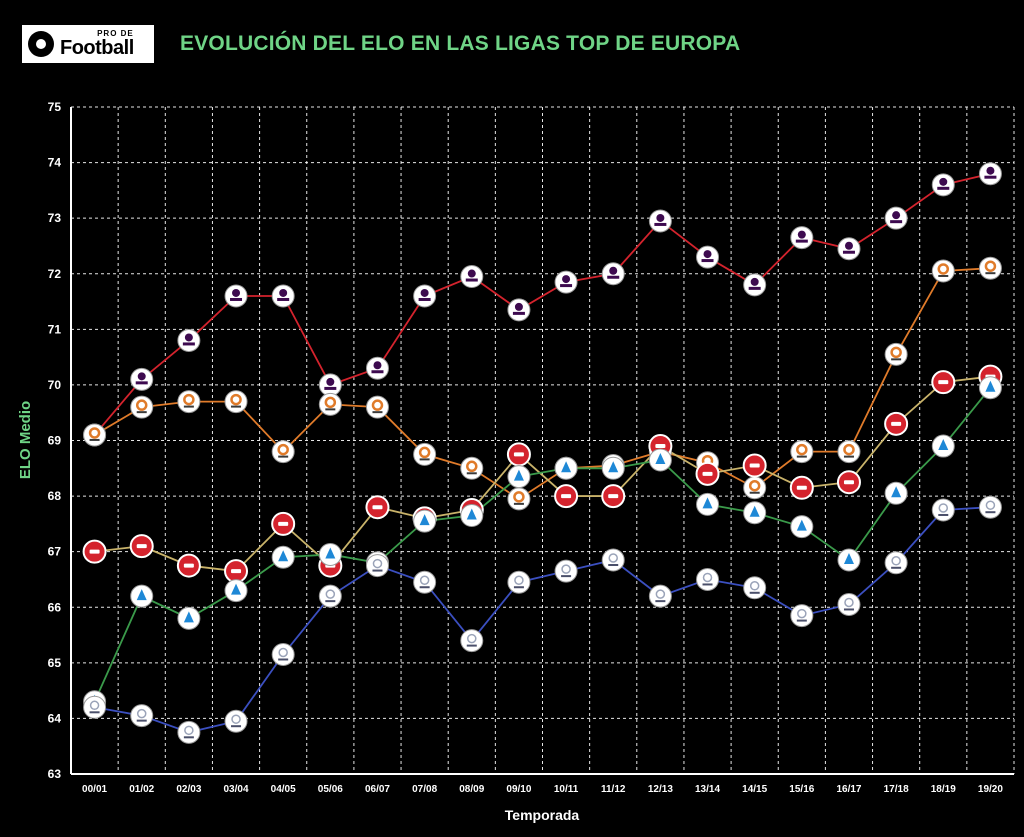 The width and height of the screenshot is (1024, 837). What do you see at coordinates (88, 44) in the screenshot?
I see `brand-logo: PRO DE Football` at bounding box center [88, 44].